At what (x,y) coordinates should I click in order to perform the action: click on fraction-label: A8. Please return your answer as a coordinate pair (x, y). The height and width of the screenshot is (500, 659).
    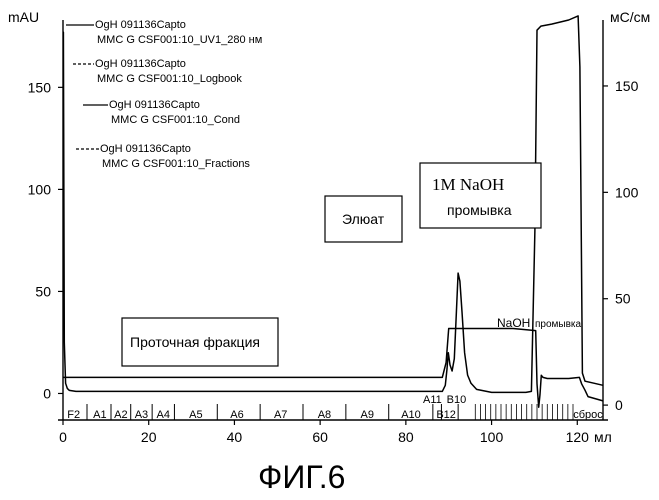
    Looking at the image, I should click on (324, 415).